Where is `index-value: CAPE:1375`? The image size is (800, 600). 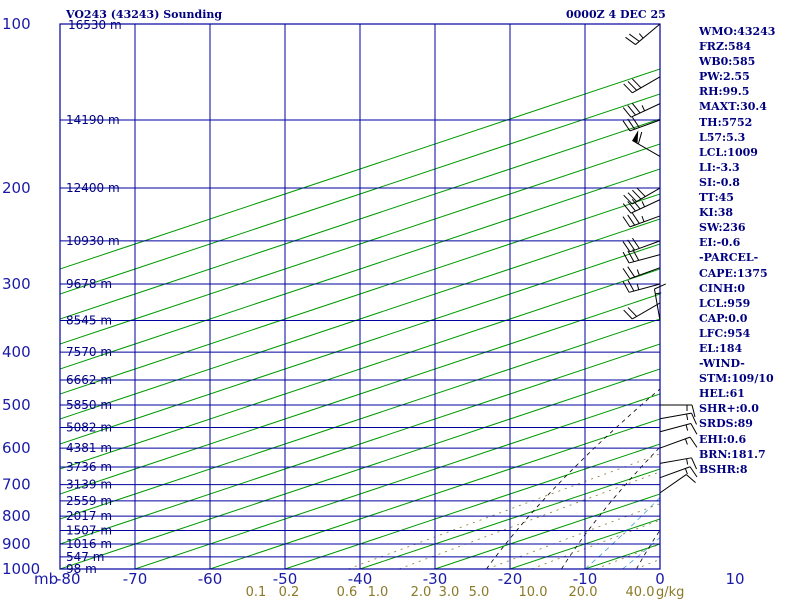 index-value: CAPE:1375 is located at coordinates (733, 273).